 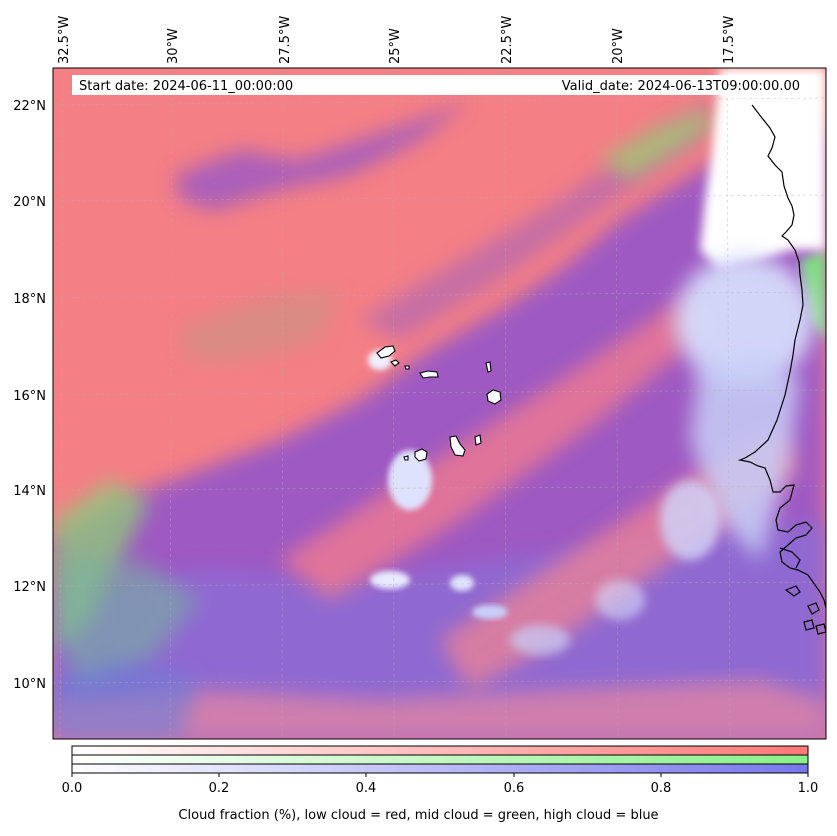 What do you see at coordinates (29, 106) in the screenshot?
I see `lat-label: 22°N` at bounding box center [29, 106].